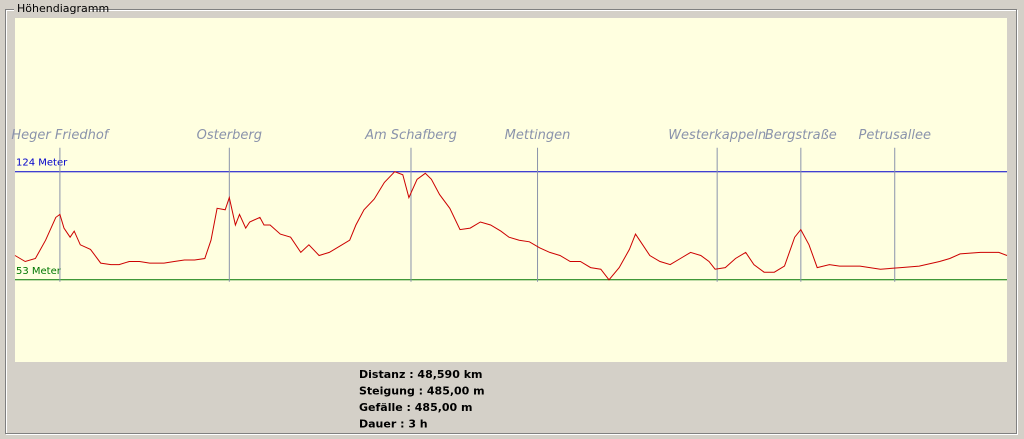  Describe the element at coordinates (894, 135) in the screenshot. I see `waypoint-label: Petrusallee` at that location.